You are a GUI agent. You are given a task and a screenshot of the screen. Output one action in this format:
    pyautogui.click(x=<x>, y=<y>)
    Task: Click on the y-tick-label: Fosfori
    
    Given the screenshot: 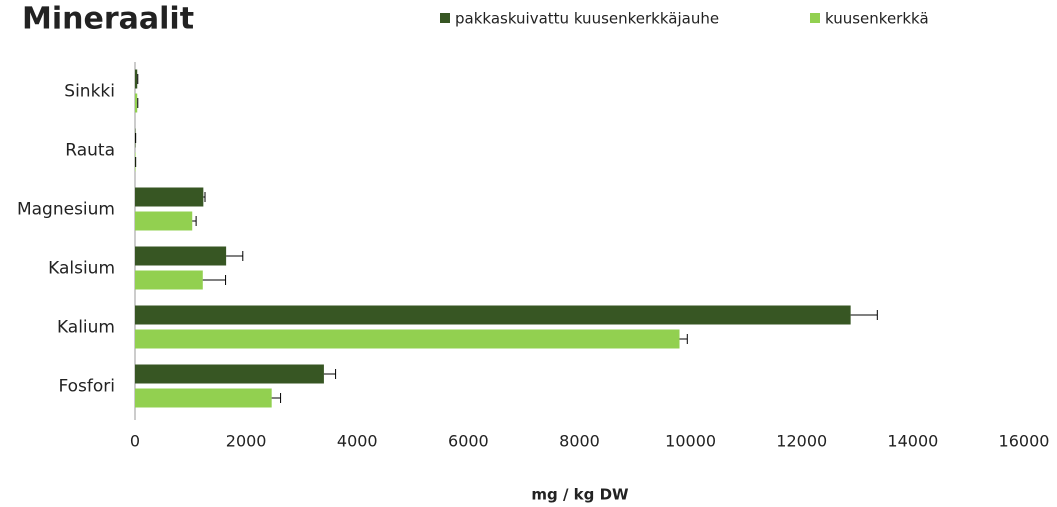 What is the action you would take?
    pyautogui.click(x=86, y=387)
    